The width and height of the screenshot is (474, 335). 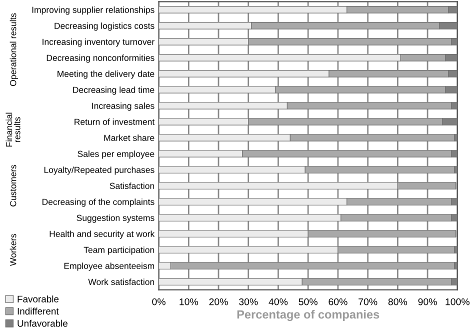 What do you see at coordinates (13, 185) in the screenshot?
I see `text: Customers` at bounding box center [13, 185].